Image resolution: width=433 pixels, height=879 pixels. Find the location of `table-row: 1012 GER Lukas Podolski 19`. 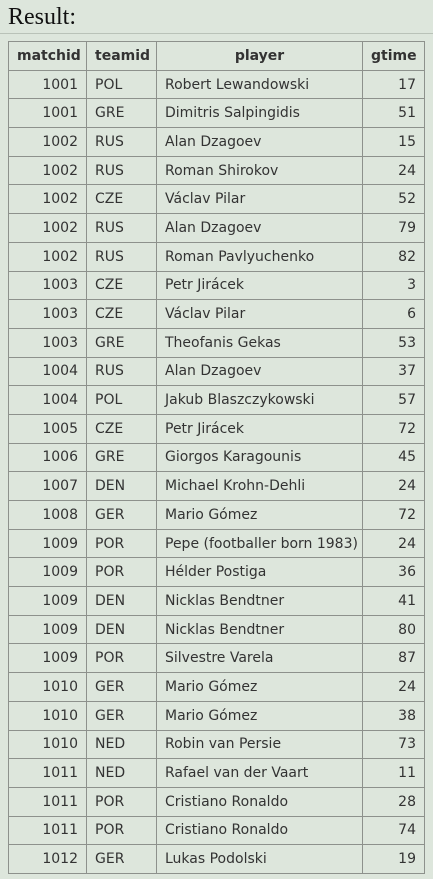

table-row: 1012 GER Lukas Podolski 19 is located at coordinates (217, 859).